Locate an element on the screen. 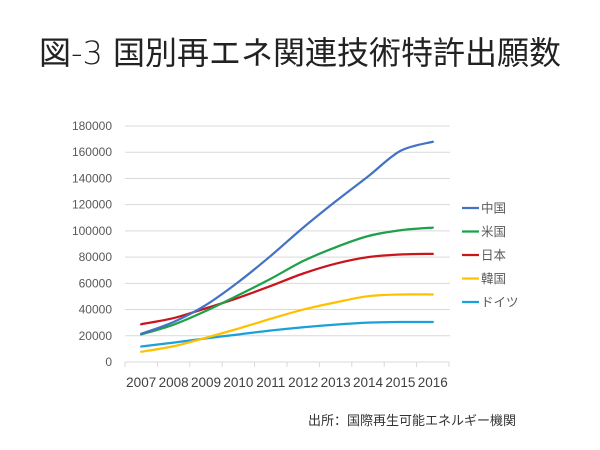  x-axis is located at coordinates (287, 364).